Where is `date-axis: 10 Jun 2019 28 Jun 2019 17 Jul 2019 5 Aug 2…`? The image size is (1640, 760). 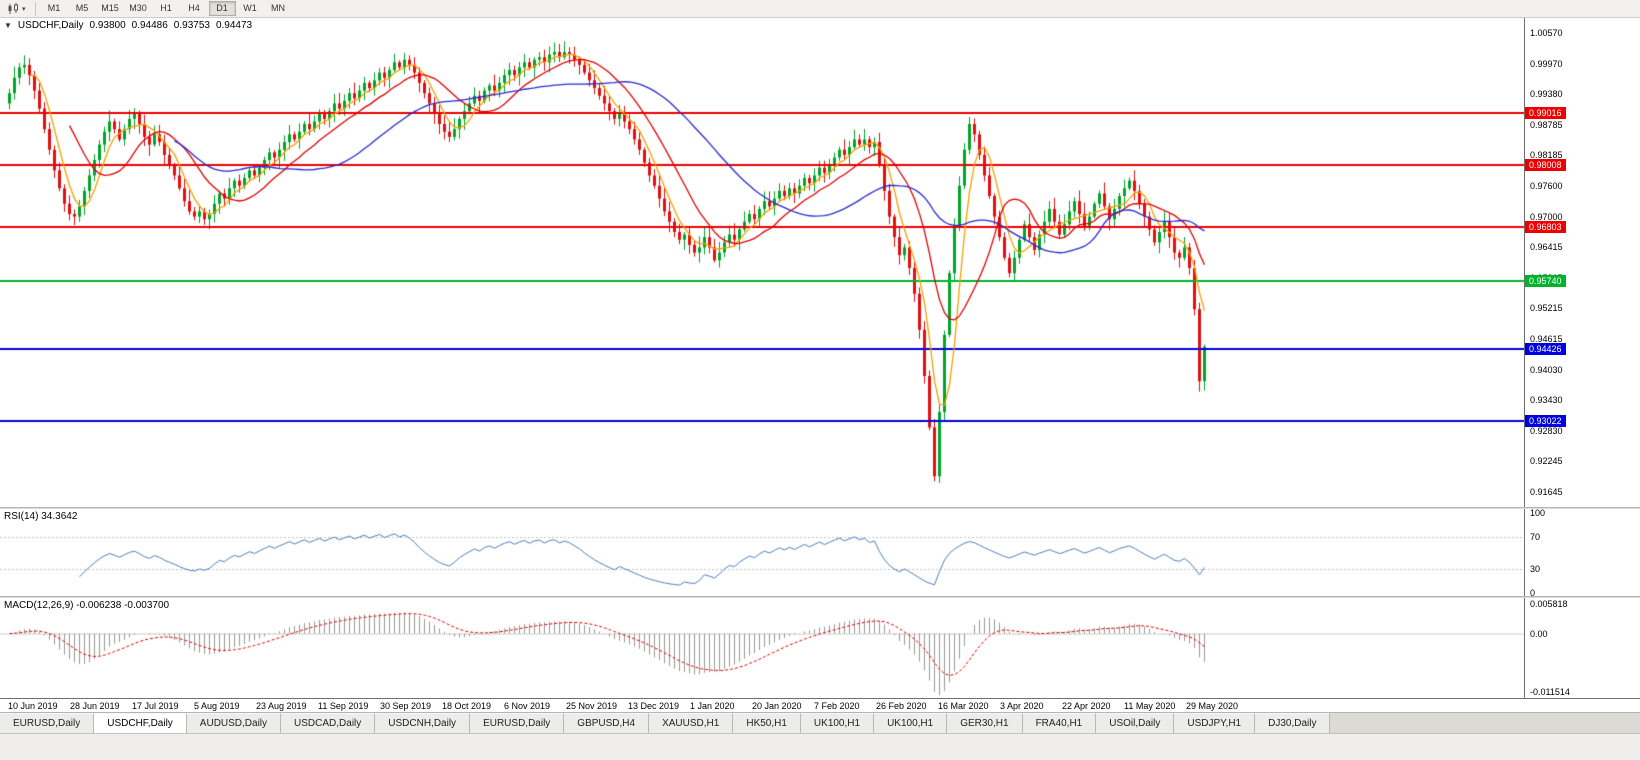 date-axis: 10 Jun 2019 28 Jun 2019 17 Jul 2019 5 Aug 2… is located at coordinates (820, 705).